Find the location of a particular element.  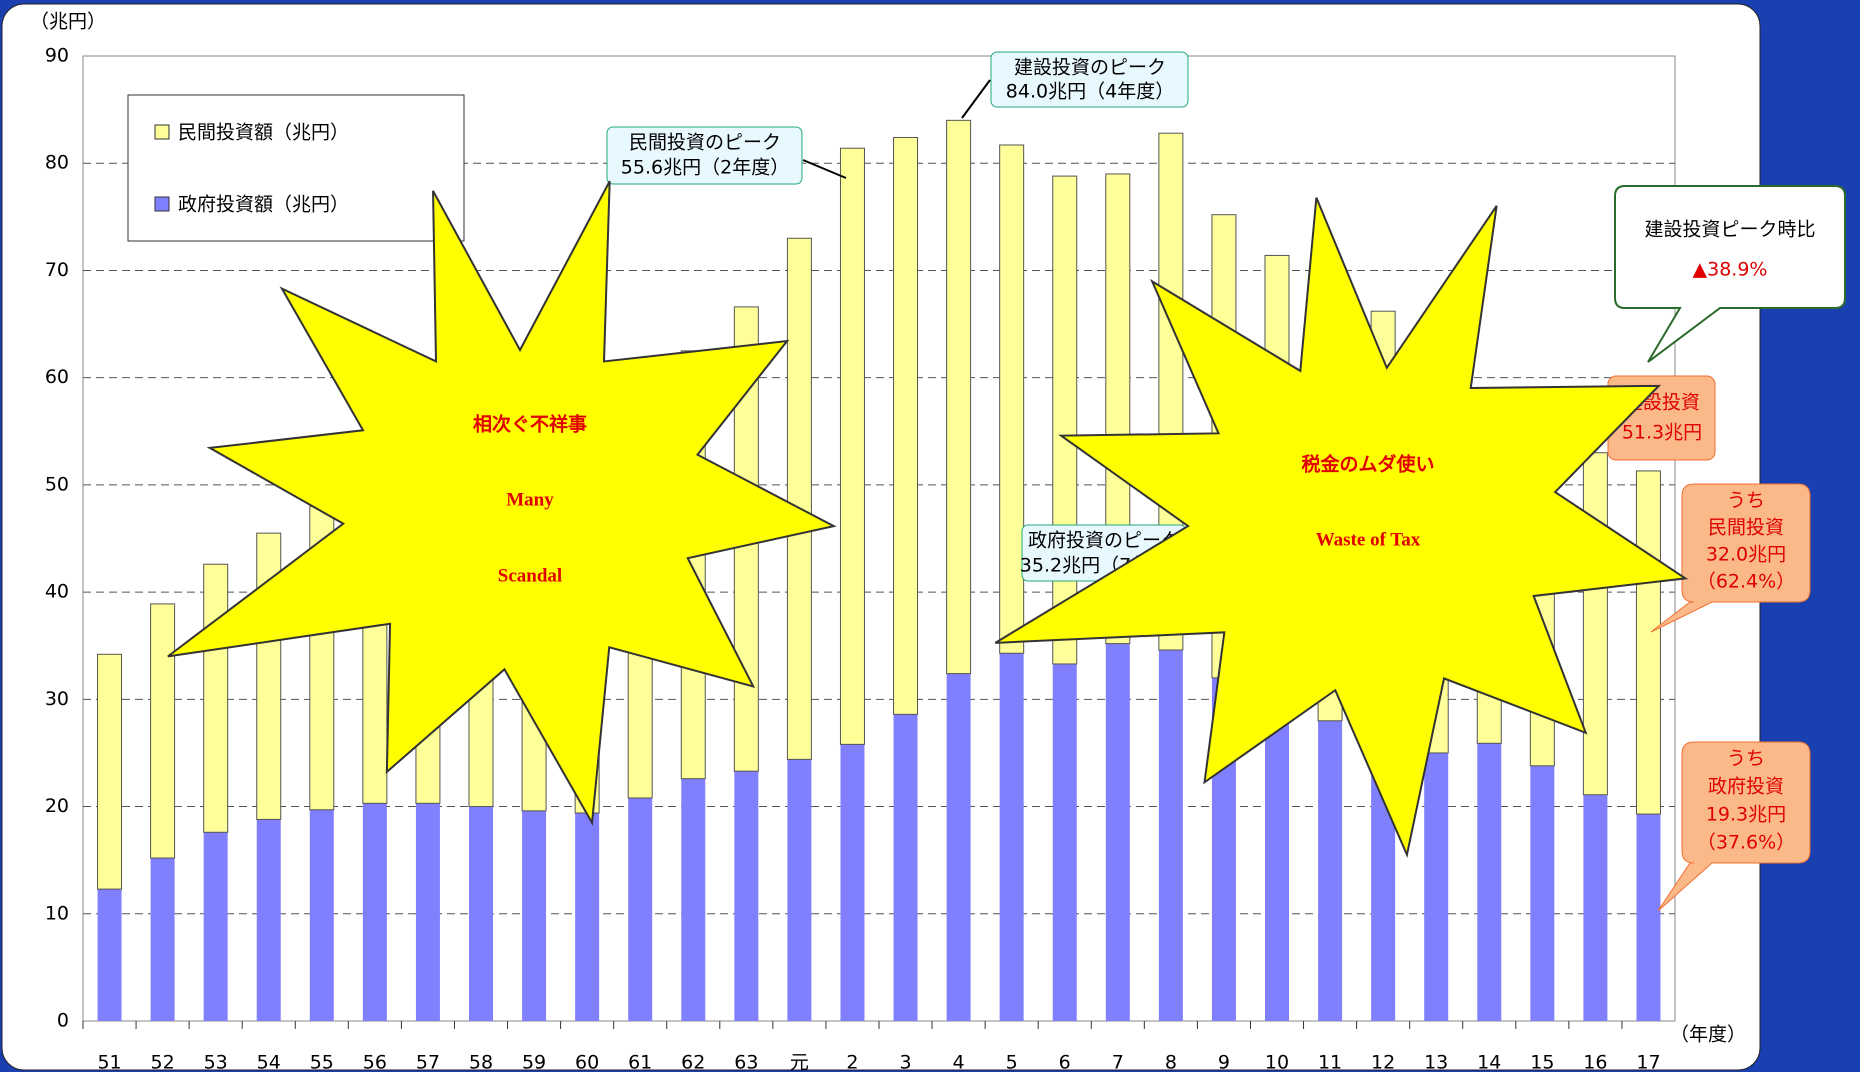

x-tick-label: 元 is located at coordinates (799, 1062).